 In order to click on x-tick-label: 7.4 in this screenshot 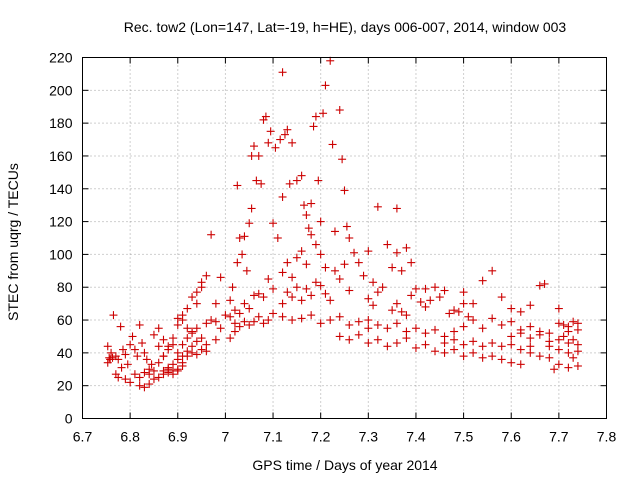, I will do `click(416, 437)`.